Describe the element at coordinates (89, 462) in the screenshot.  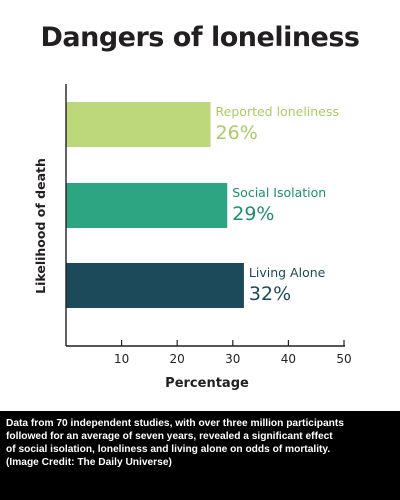
I see `caption-line: (Image Credit: The Daily Universe)` at that location.